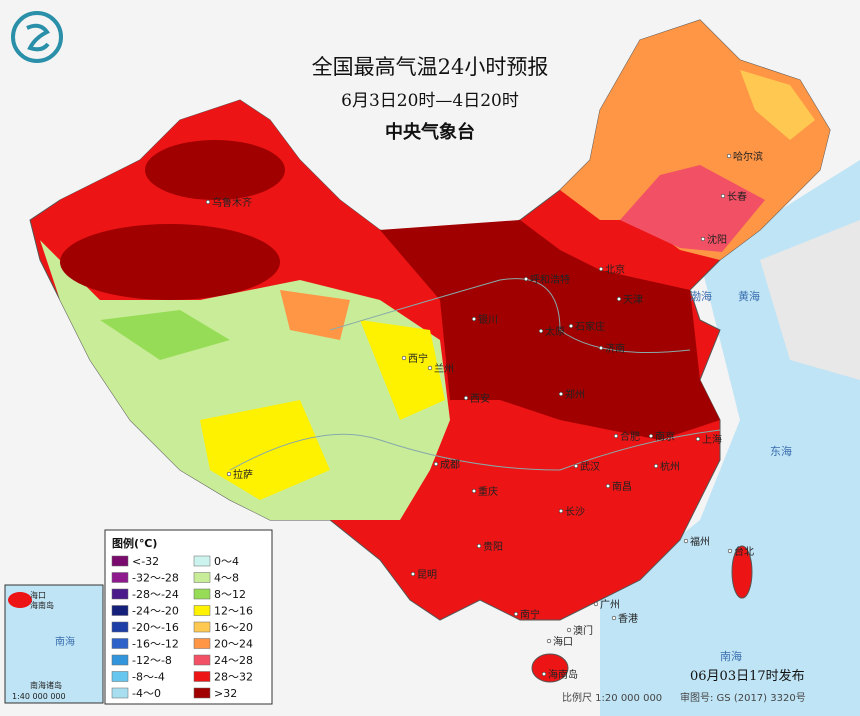 This screenshot has width=860, height=716. I want to click on legend-label: 4～8, so click(226, 578).